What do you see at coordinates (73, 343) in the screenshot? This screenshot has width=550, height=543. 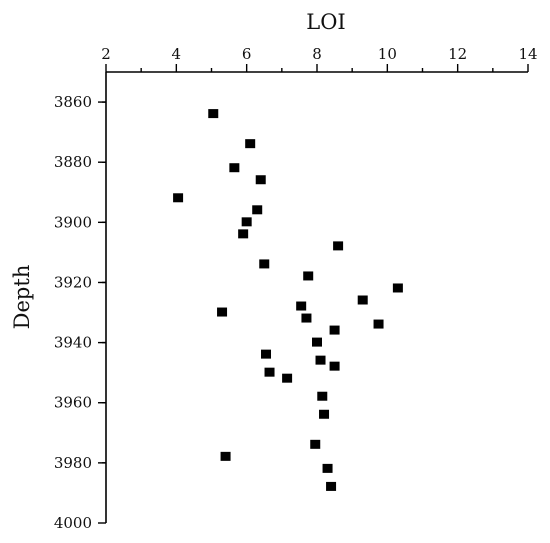 I see `y-tick-label: 3940` at bounding box center [73, 343].